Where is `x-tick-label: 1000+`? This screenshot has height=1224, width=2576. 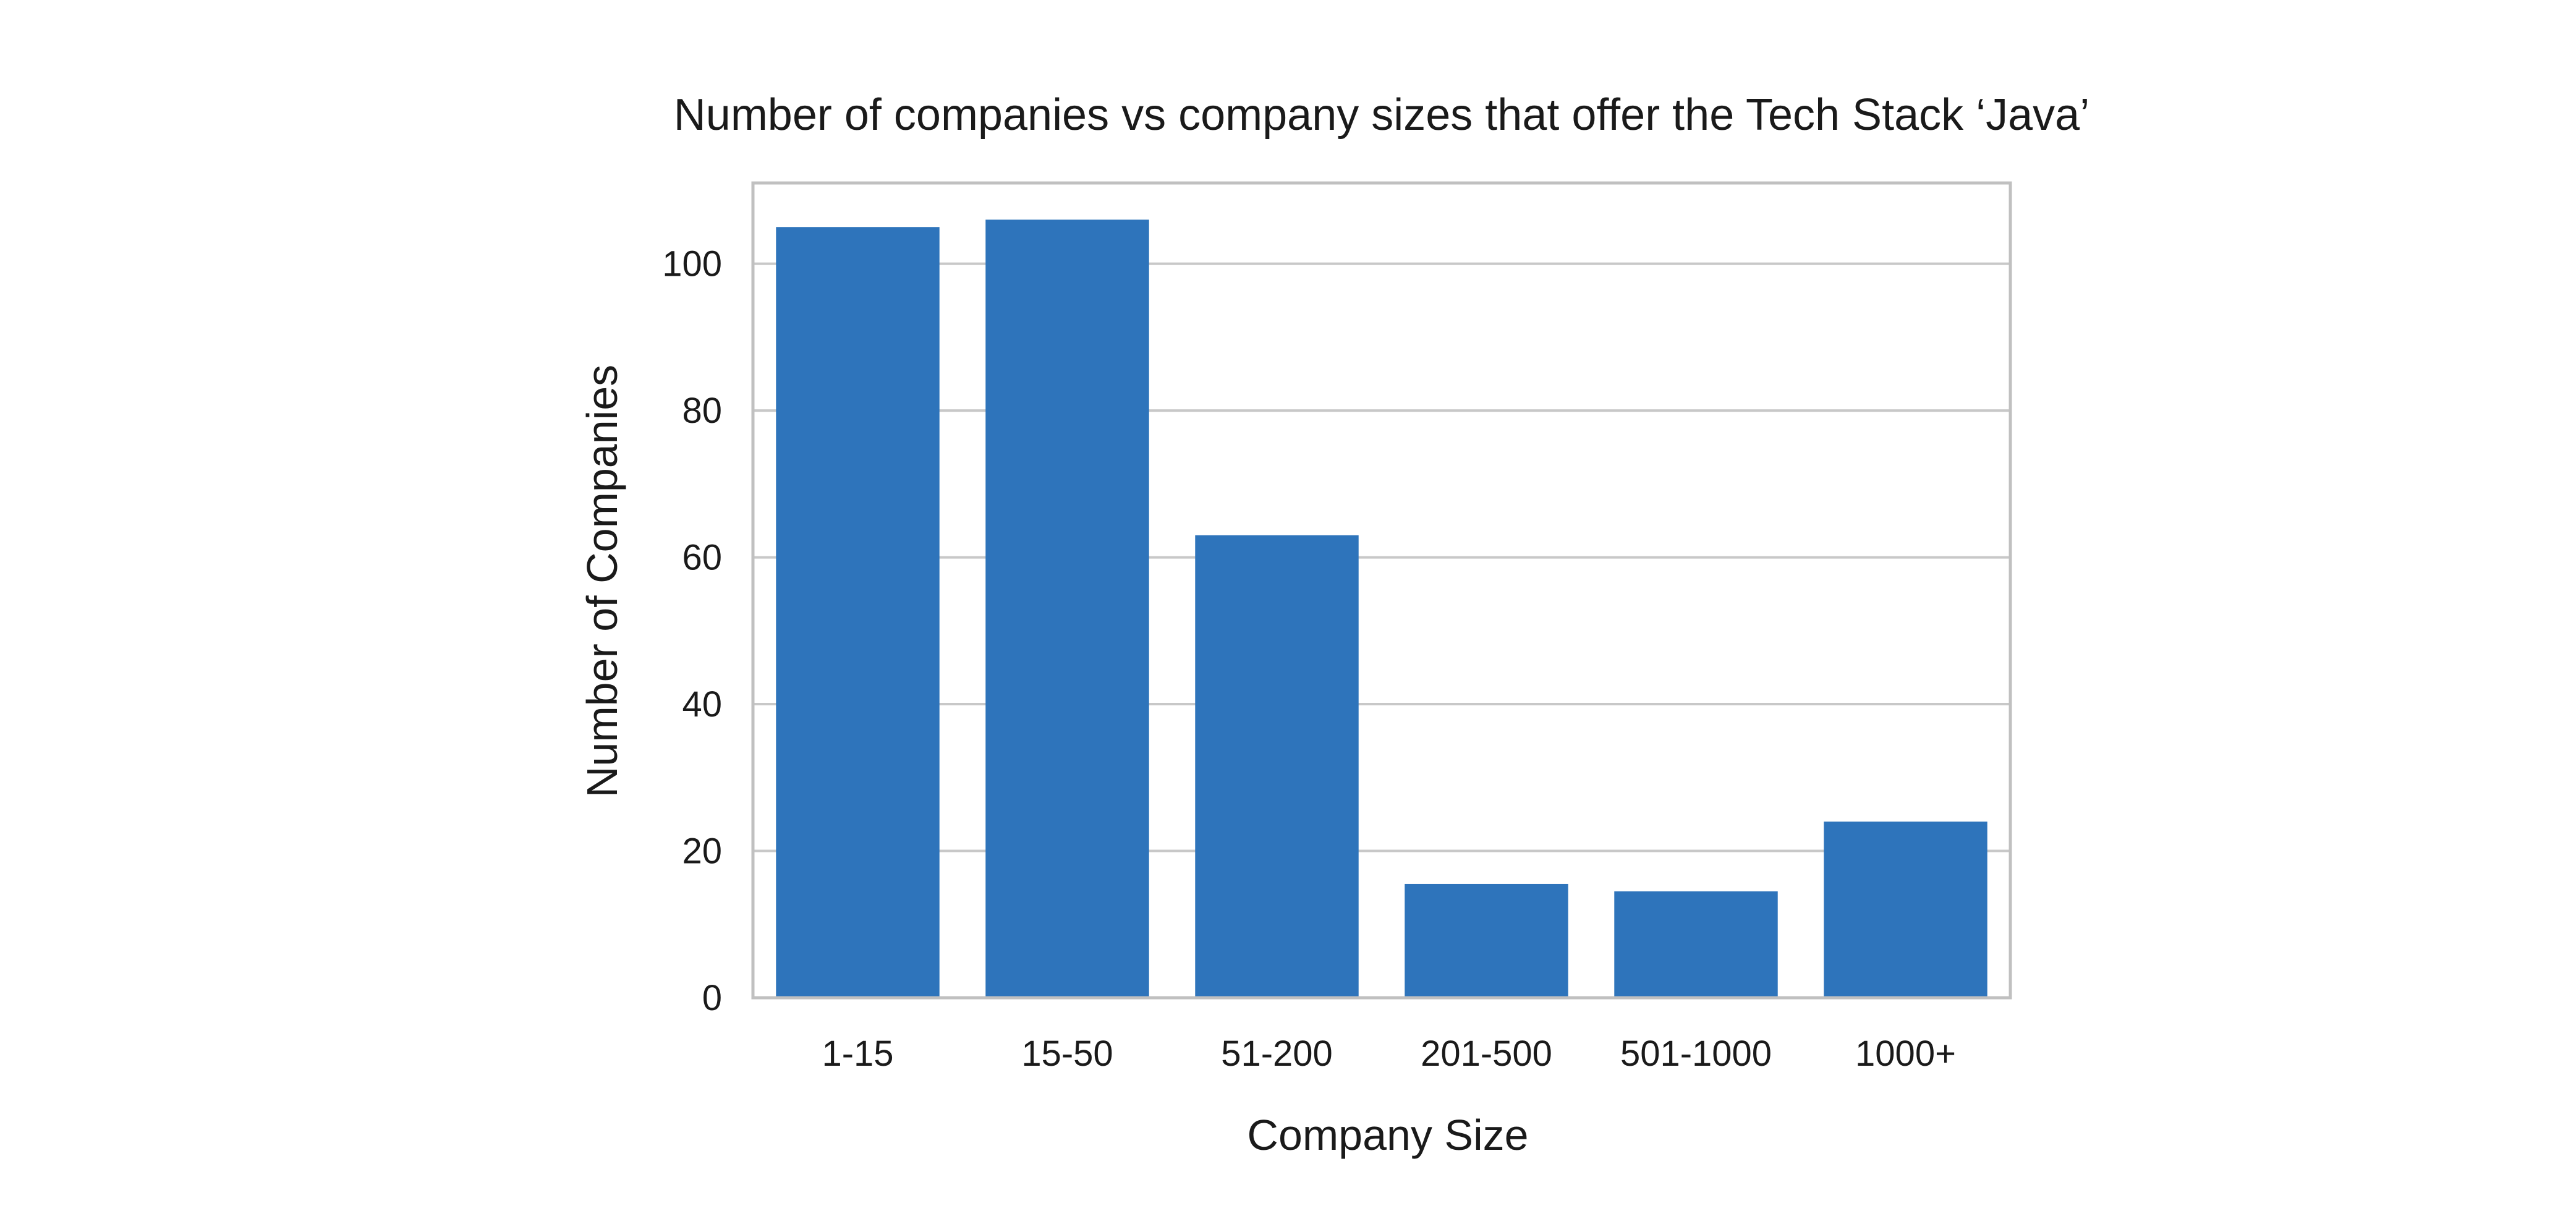 x-tick-label: 1000+ is located at coordinates (1905, 1054).